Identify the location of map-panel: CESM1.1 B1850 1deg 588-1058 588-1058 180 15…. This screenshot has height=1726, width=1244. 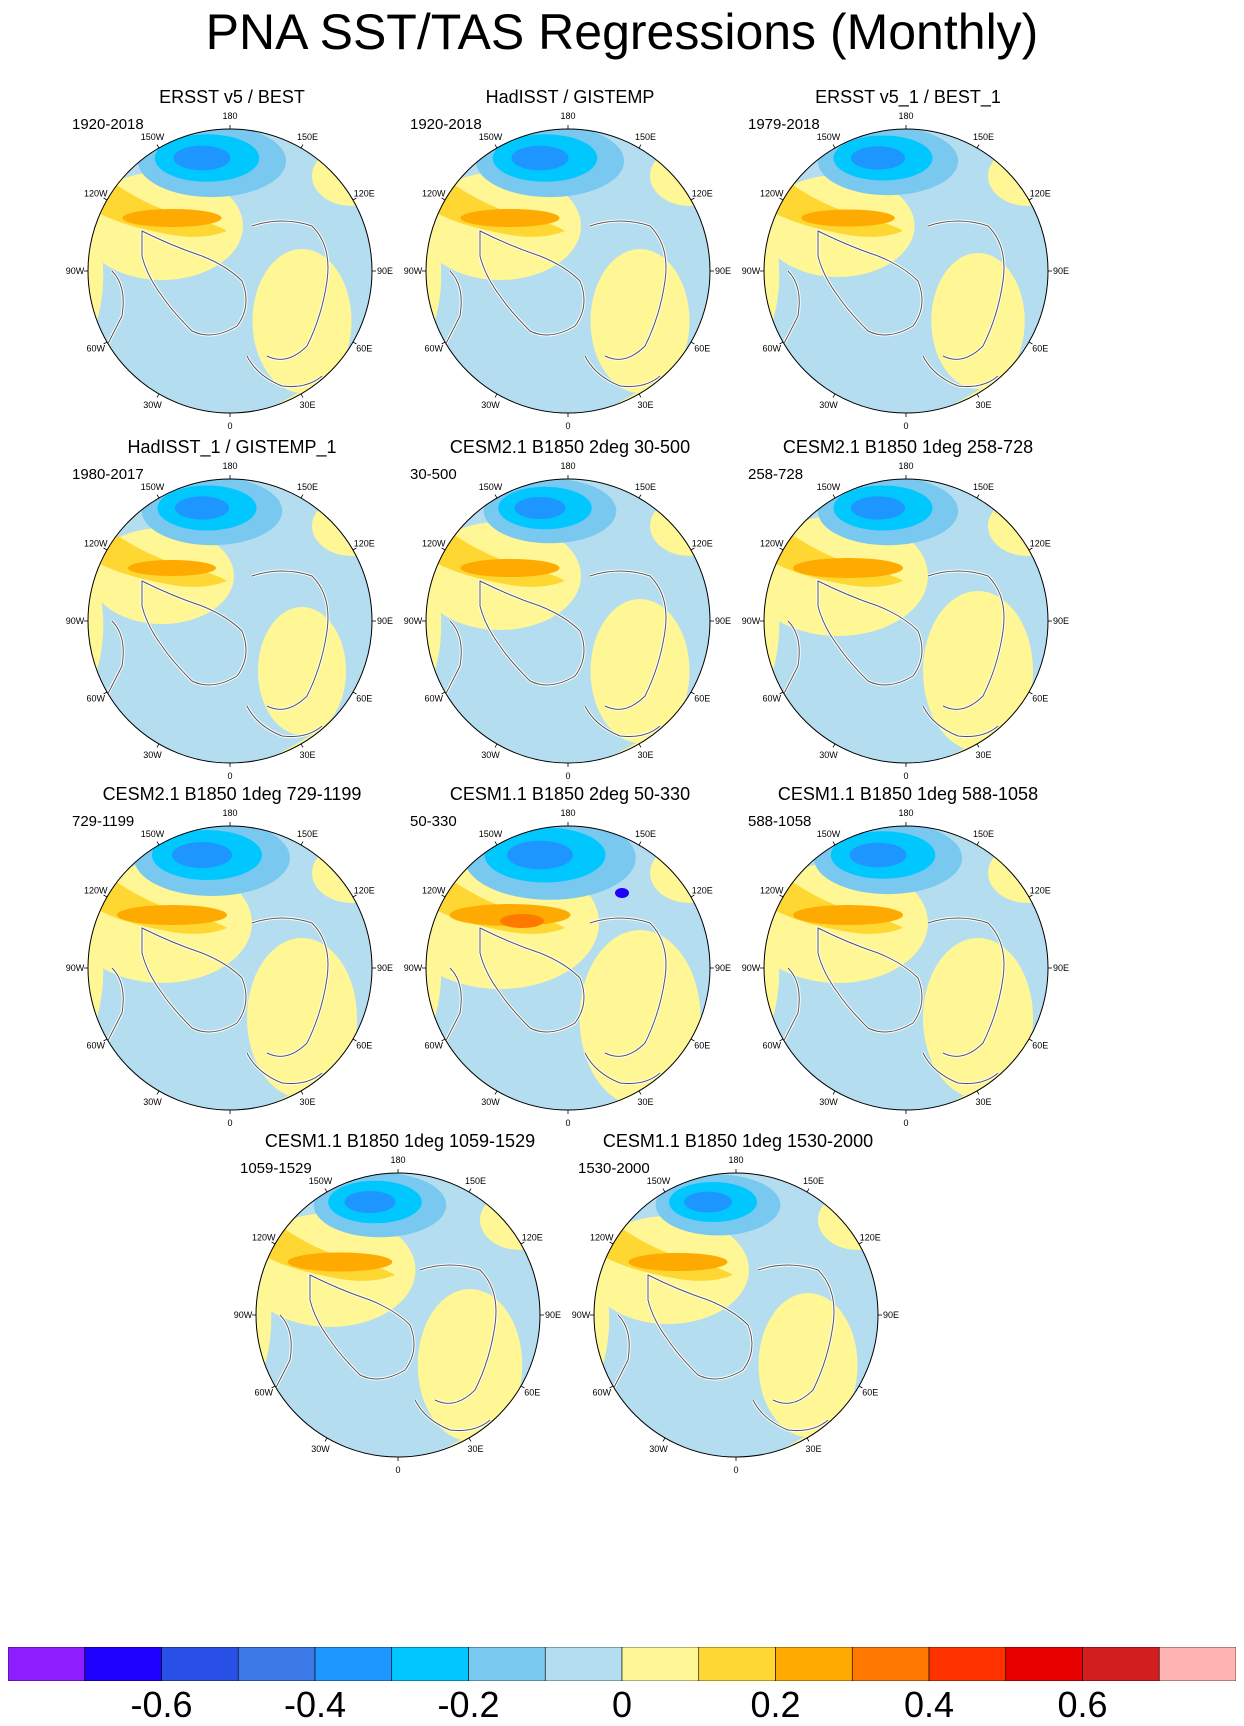
(908, 973).